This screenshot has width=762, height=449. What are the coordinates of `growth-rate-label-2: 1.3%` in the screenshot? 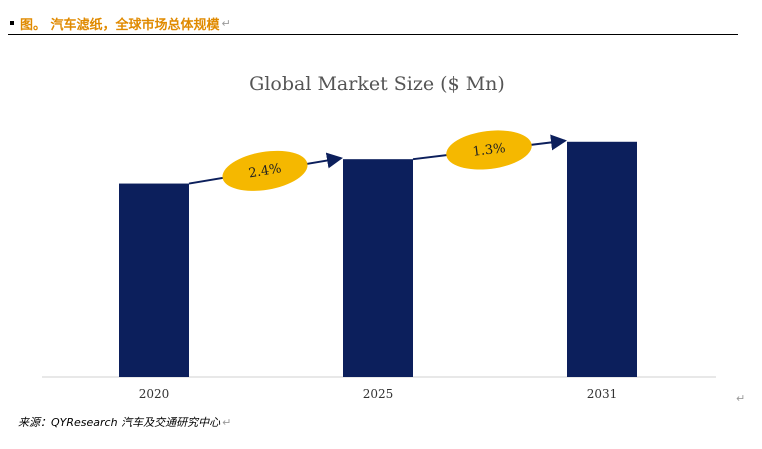 It's located at (489, 150).